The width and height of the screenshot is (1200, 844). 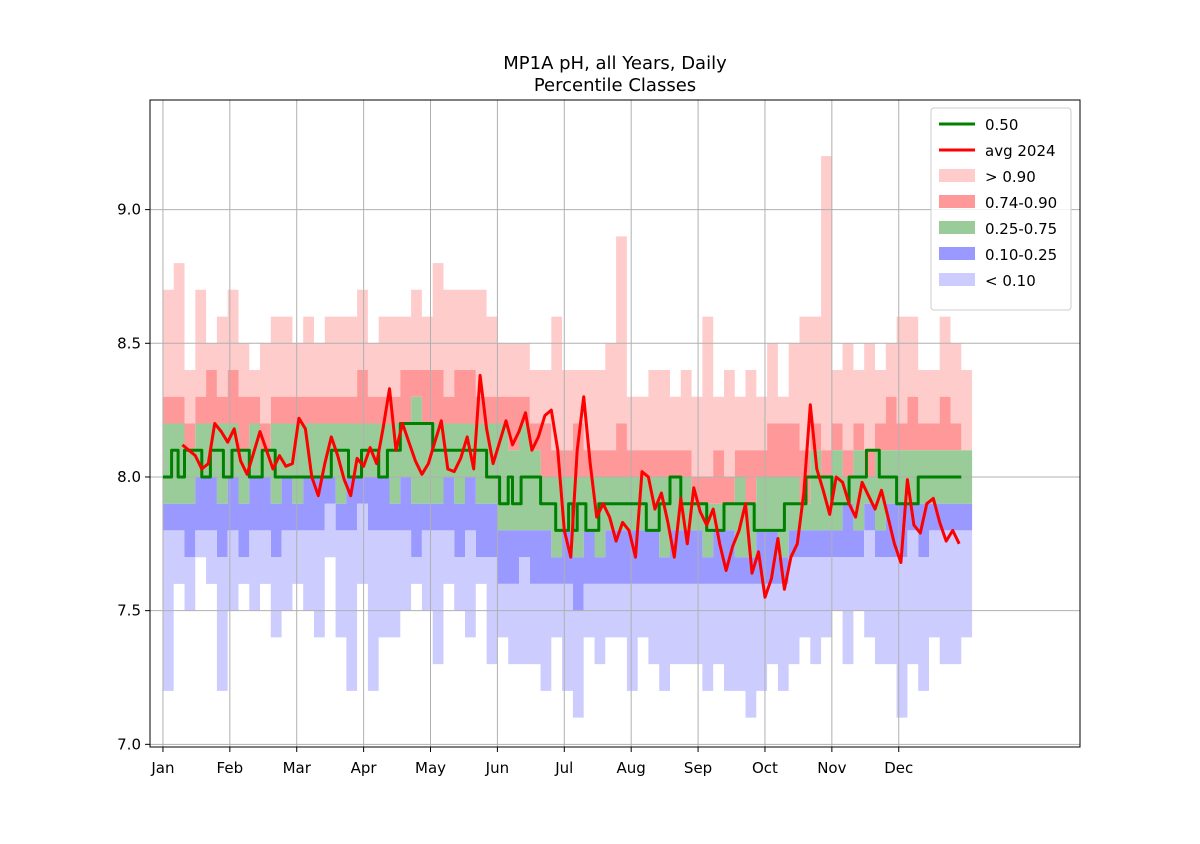 I want to click on y-tick-label: 9.0, so click(x=129, y=210).